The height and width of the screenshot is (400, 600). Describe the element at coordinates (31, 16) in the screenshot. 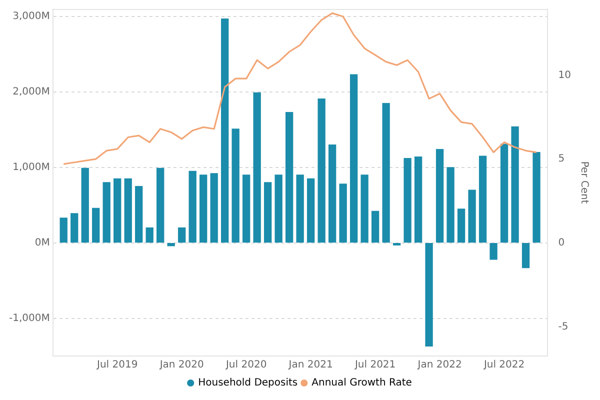

I see `y-tick-label: 3,000M` at that location.